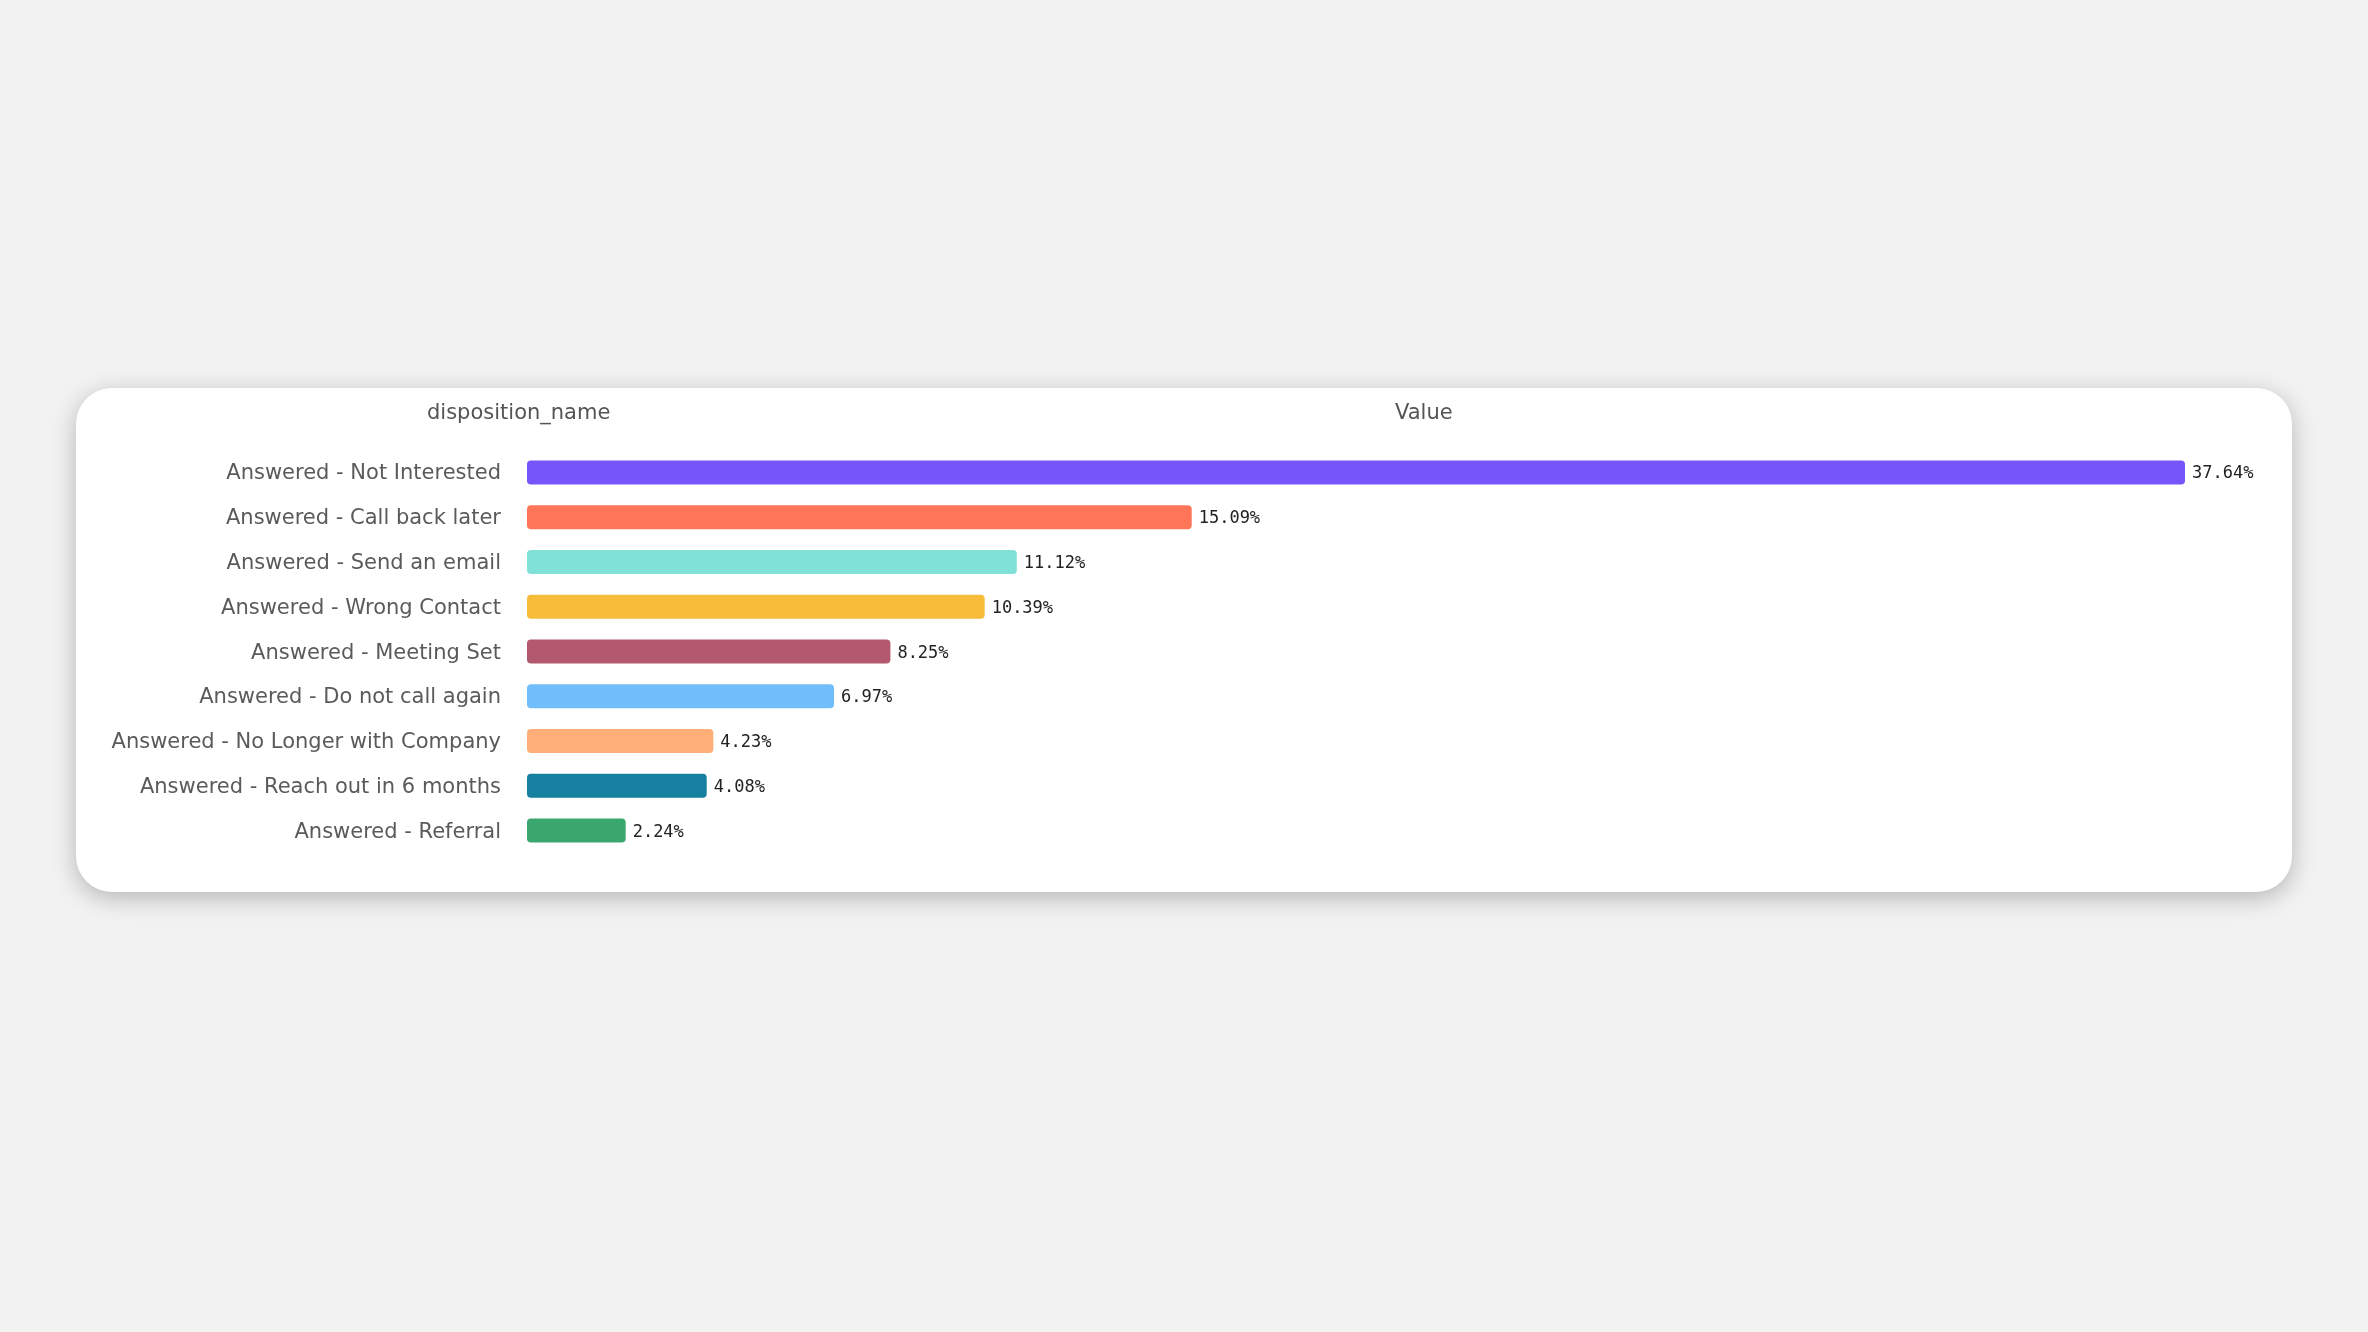  Describe the element at coordinates (397, 830) in the screenshot. I see `y-tick-label: Answered - Referral` at that location.